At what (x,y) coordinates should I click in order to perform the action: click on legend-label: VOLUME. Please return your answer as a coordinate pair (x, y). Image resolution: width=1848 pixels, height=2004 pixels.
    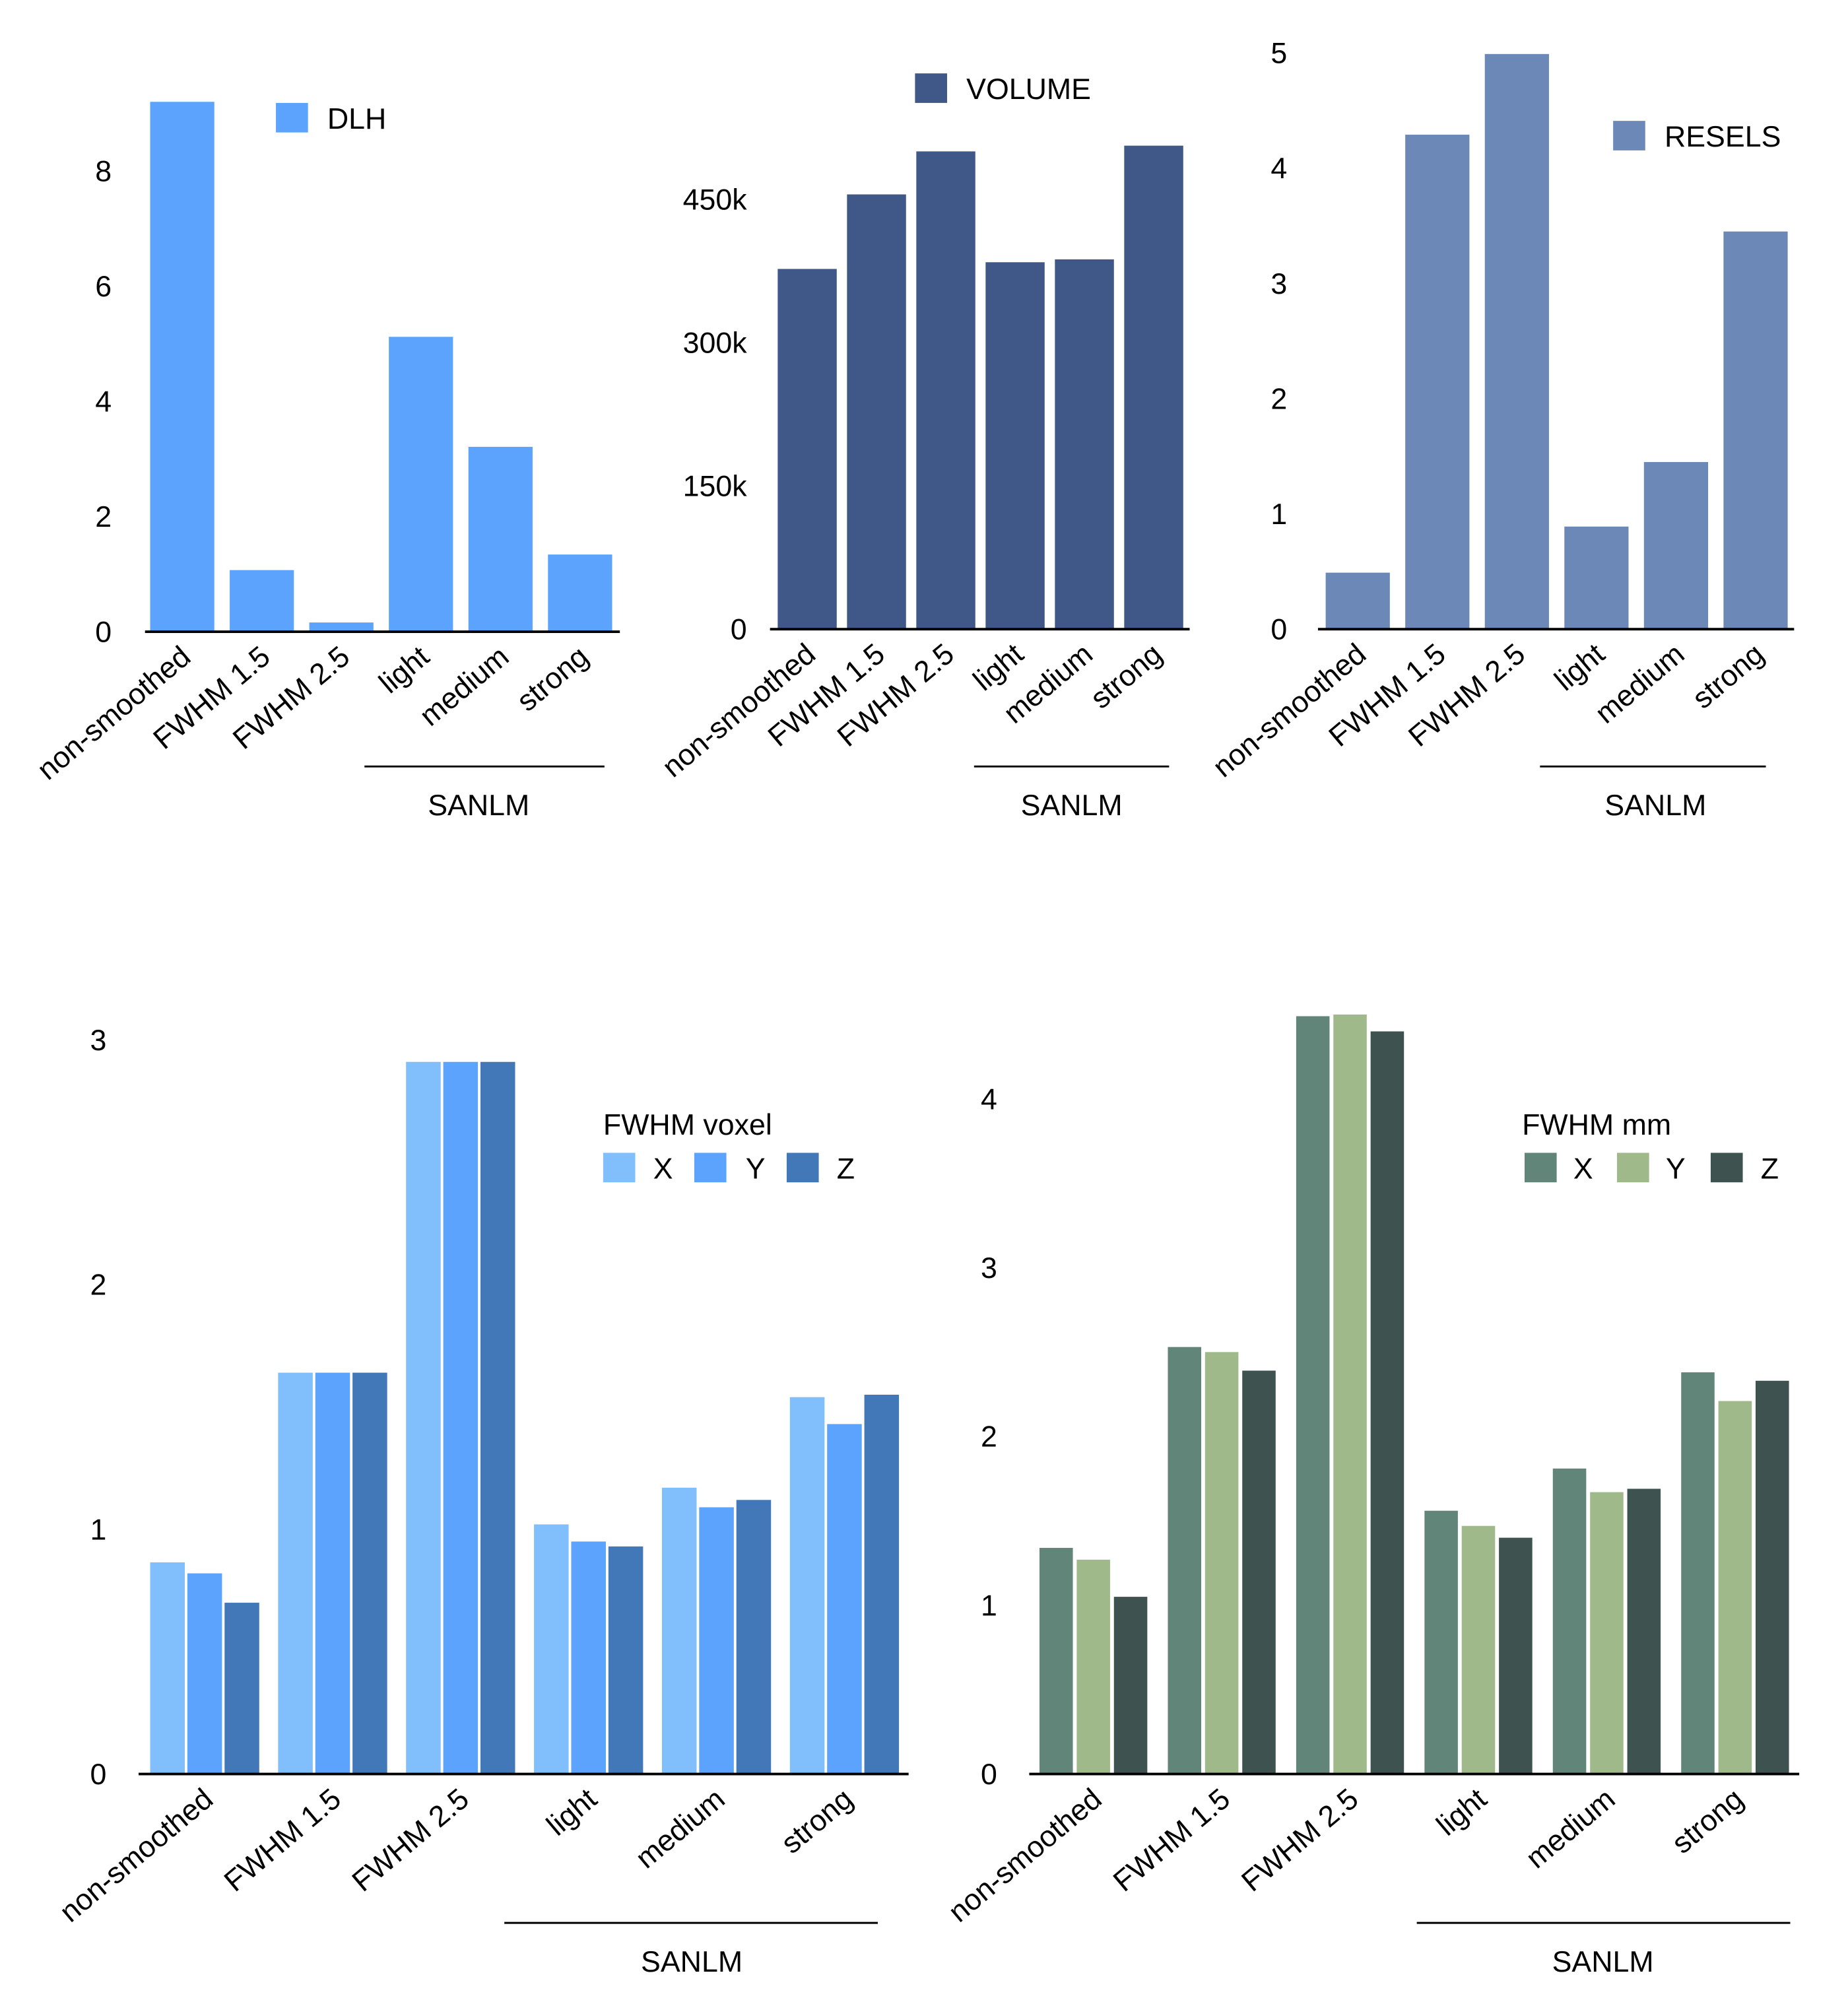
    Looking at the image, I should click on (1028, 89).